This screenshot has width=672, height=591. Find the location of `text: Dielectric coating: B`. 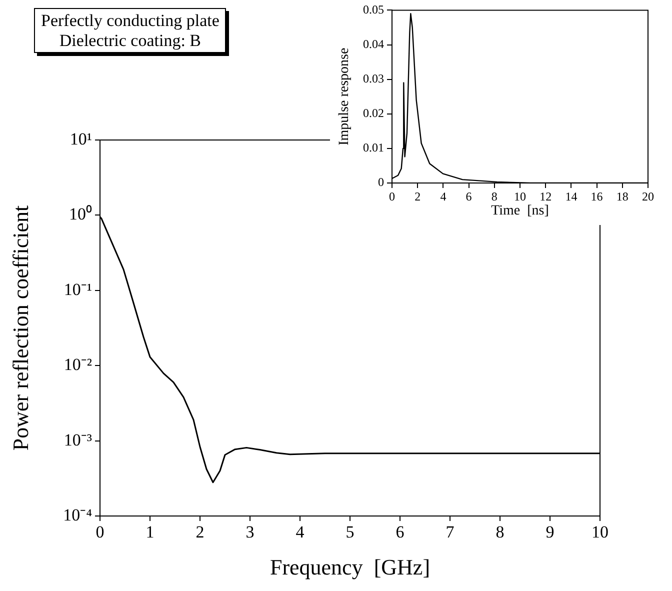

text: Dielectric coating: B is located at coordinates (130, 40).